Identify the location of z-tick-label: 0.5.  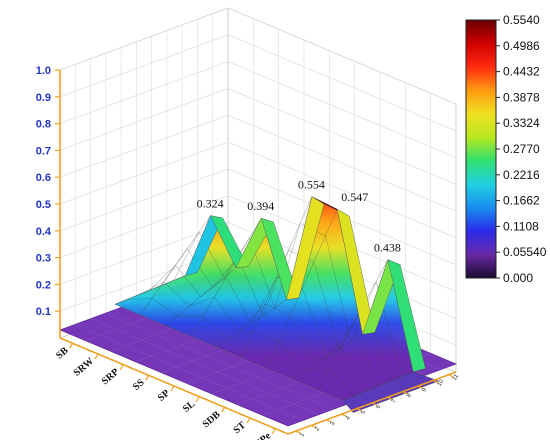
(43, 205).